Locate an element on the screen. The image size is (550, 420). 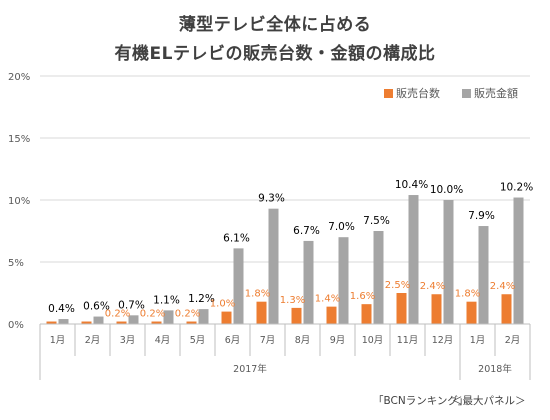
data-label-units: 1.4% is located at coordinates (327, 299).